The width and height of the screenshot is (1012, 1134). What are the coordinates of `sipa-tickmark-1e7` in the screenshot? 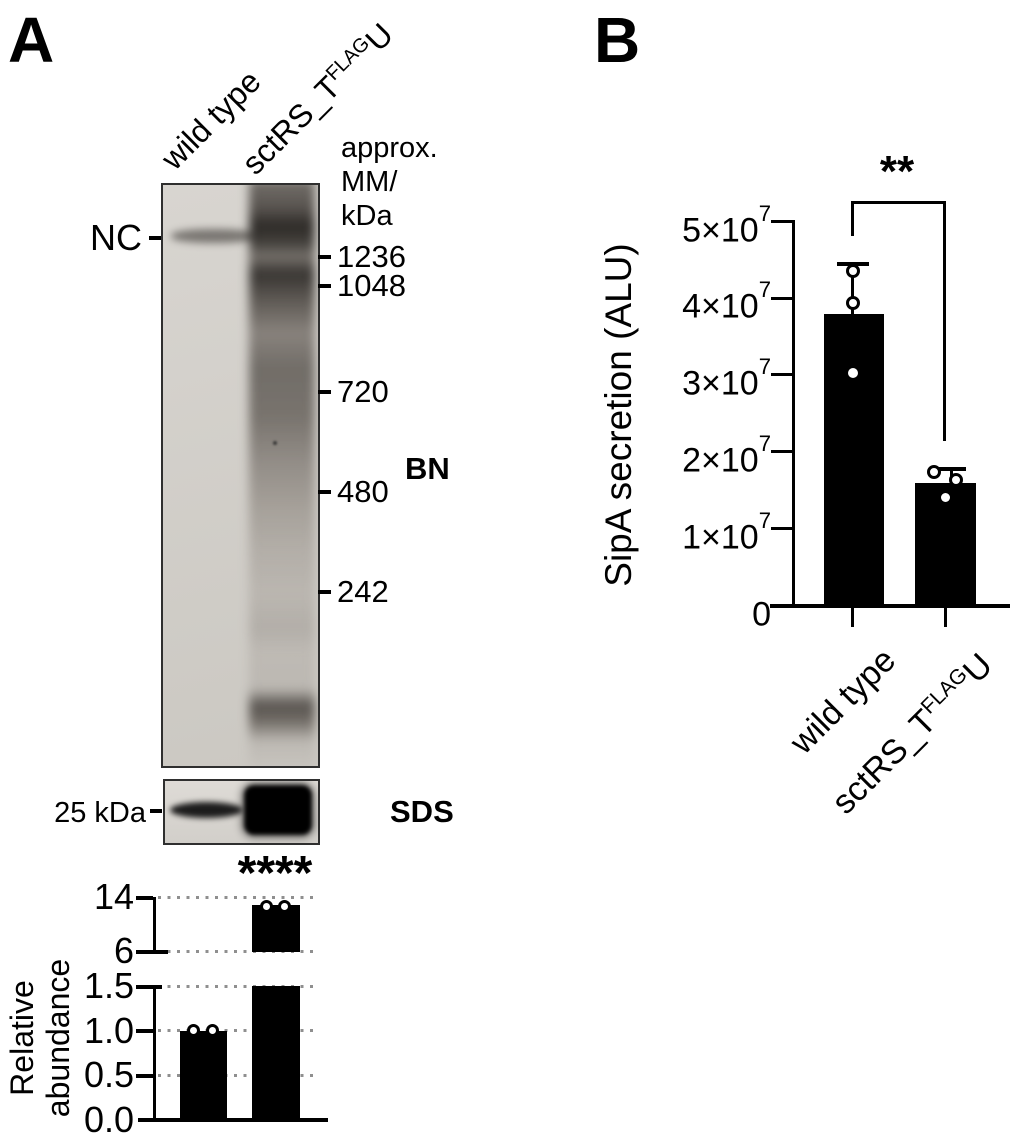 It's located at (782, 528).